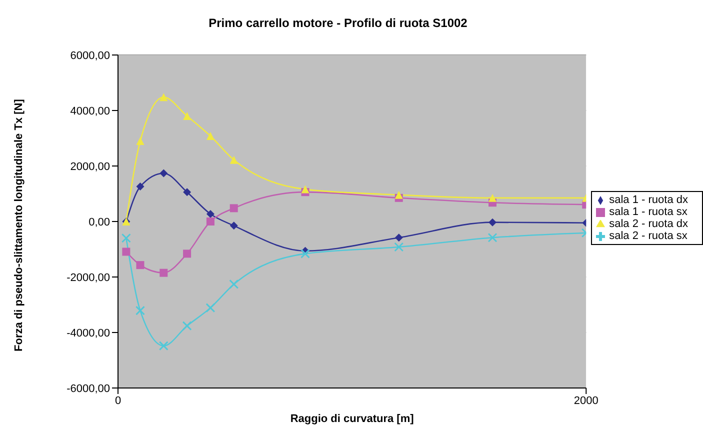  Describe the element at coordinates (99, 222) in the screenshot. I see `y-tick-label: 0,00` at that location.